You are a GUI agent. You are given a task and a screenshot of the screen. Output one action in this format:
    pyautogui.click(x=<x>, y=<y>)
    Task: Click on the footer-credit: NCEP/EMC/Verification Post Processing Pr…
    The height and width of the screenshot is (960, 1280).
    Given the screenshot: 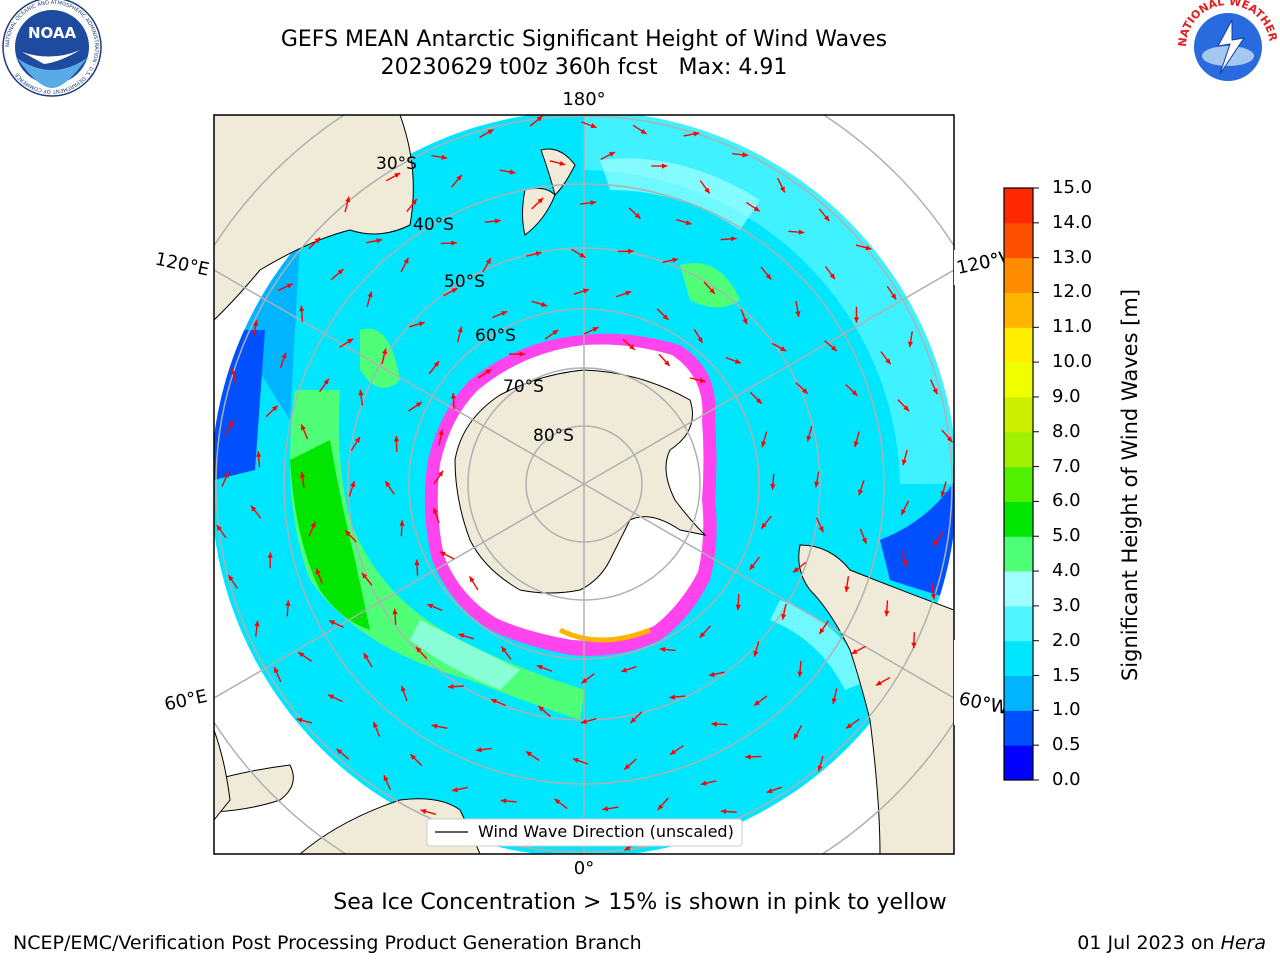 What is the action you would take?
    pyautogui.click(x=327, y=943)
    